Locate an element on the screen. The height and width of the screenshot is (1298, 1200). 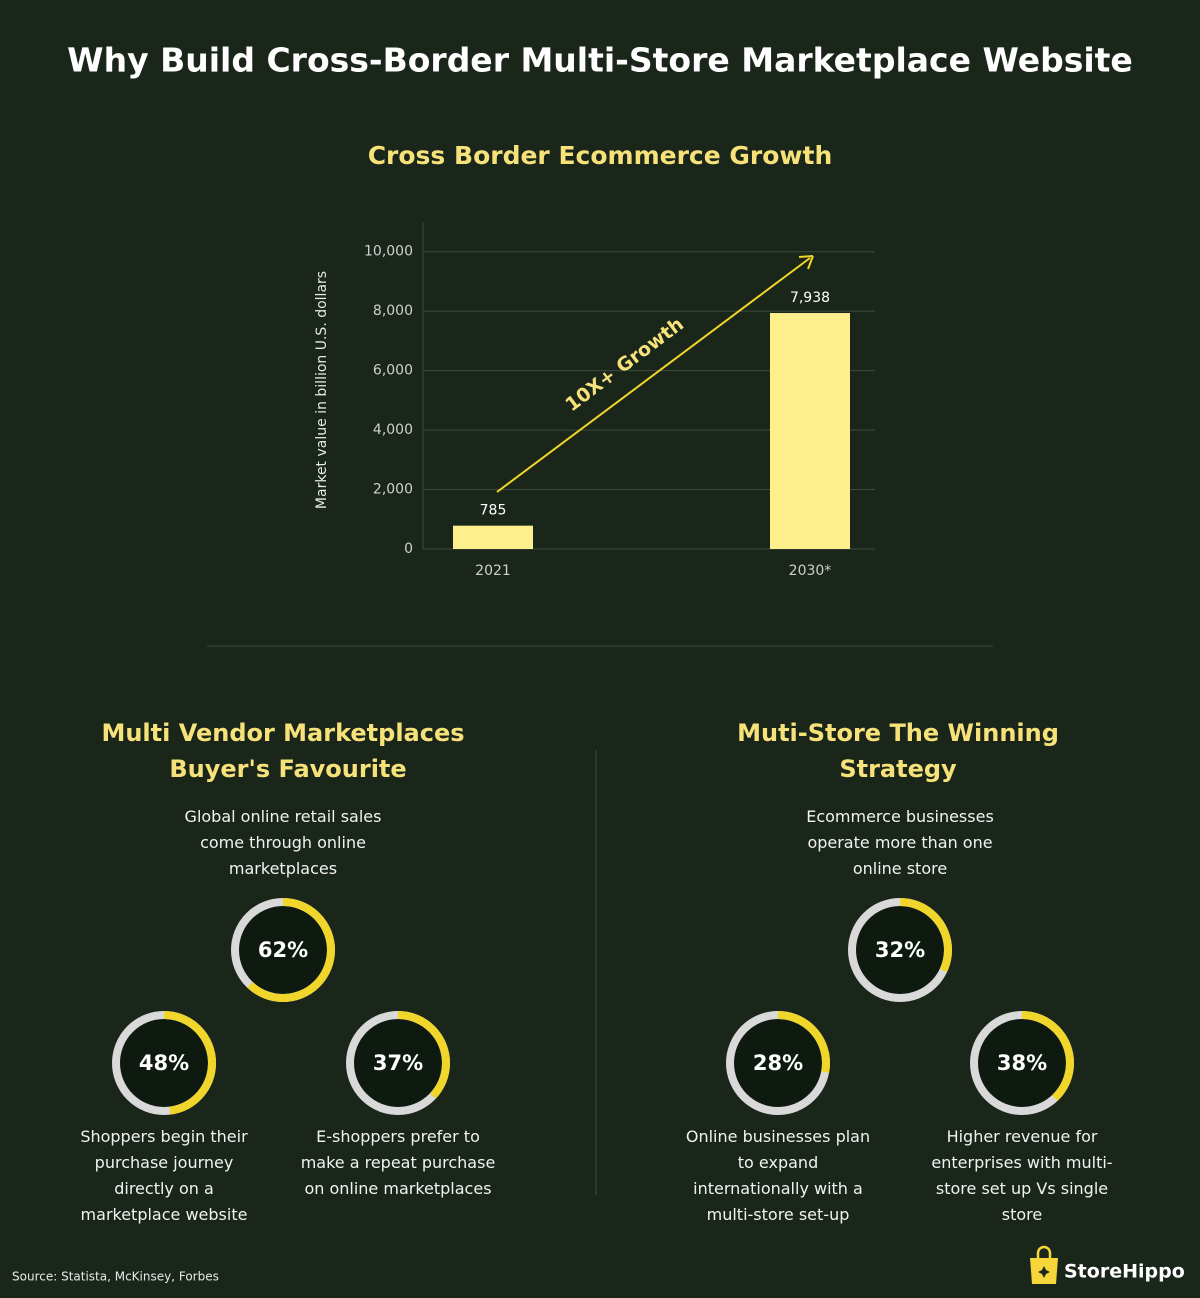
donut-label: 62% is located at coordinates (283, 950).